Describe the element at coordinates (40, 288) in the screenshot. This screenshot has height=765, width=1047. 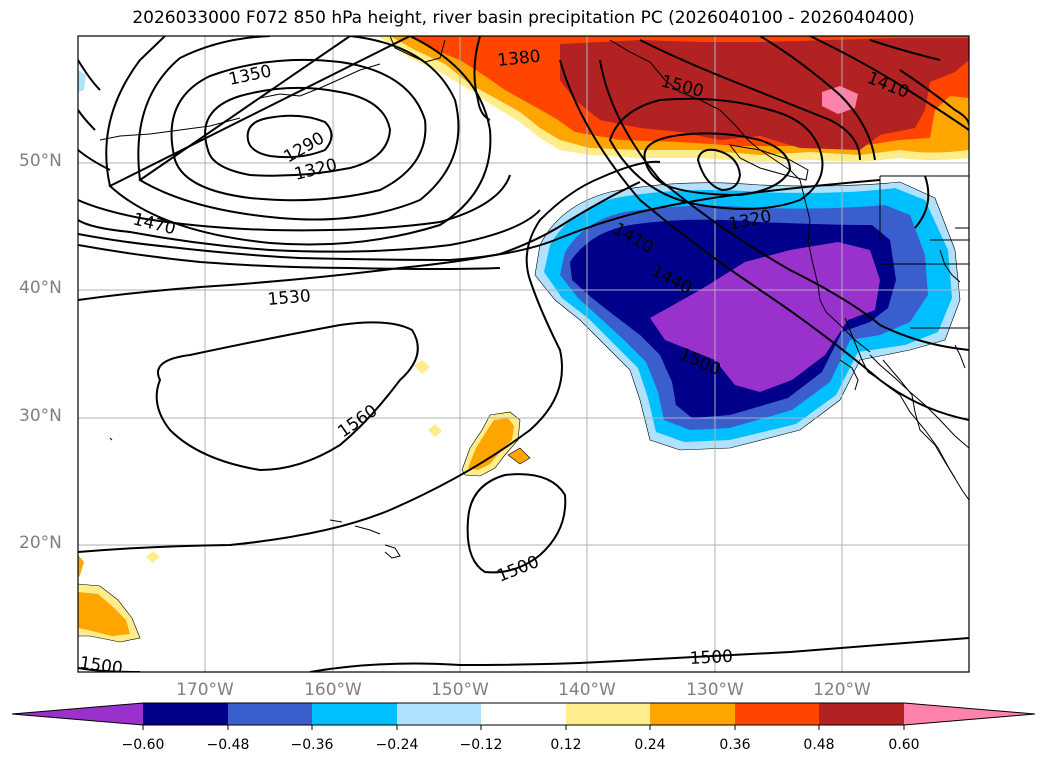
I see `lat-label-40n: 40°N` at that location.